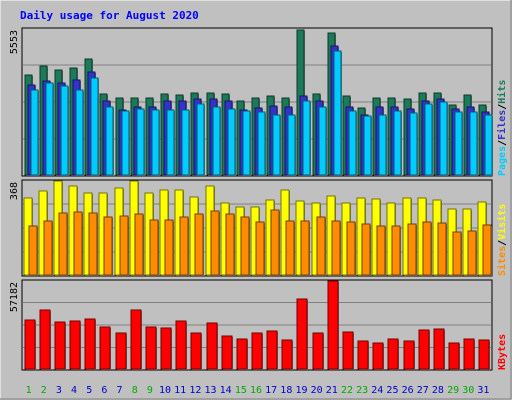 The image size is (512, 400). I want to click on legend-kbytes: KBytes, so click(502, 352).